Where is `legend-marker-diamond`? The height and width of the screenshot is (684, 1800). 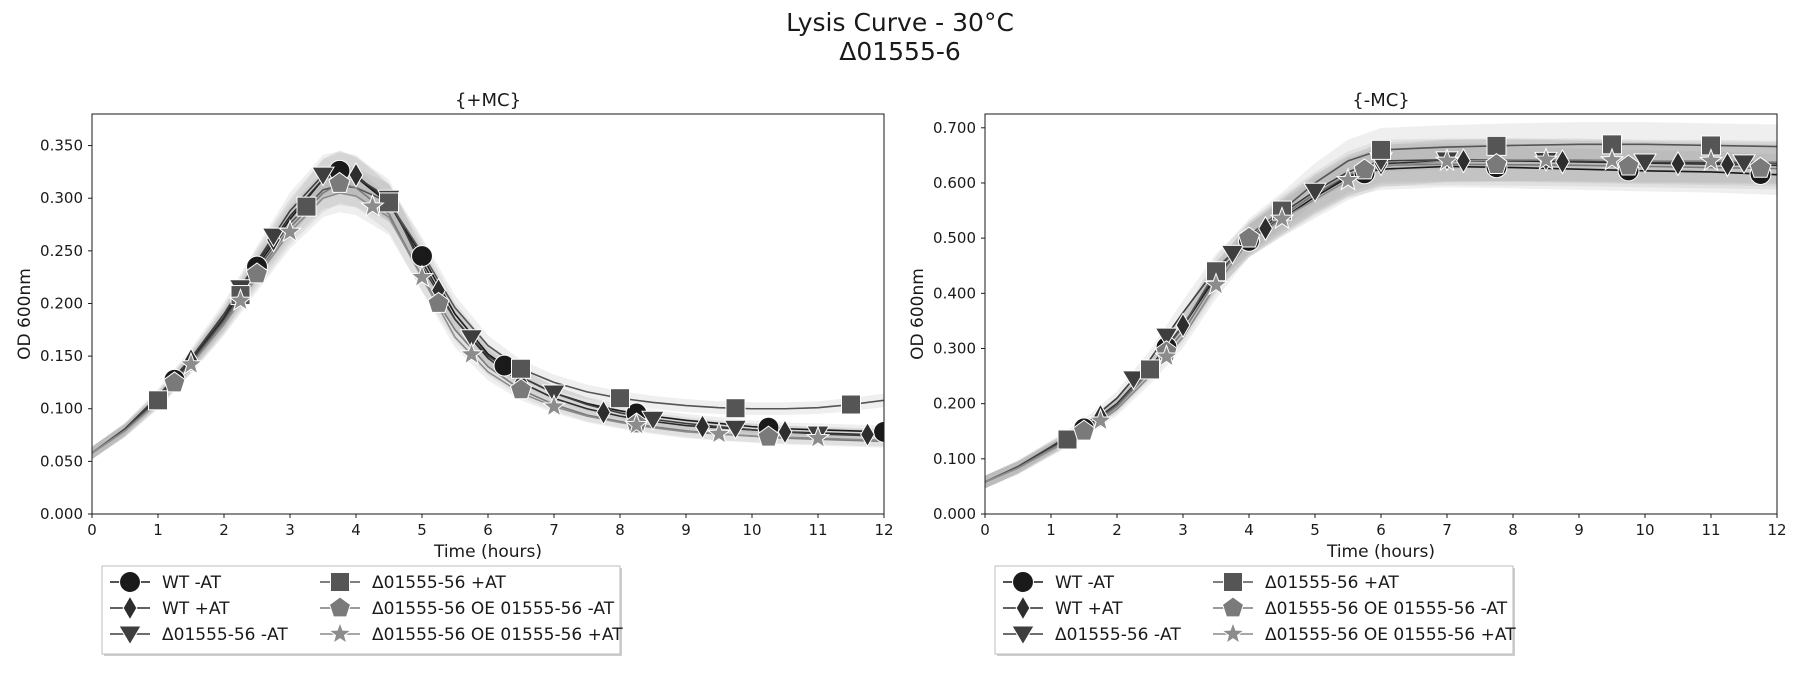
legend-marker-diamond is located at coordinates (1023, 608).